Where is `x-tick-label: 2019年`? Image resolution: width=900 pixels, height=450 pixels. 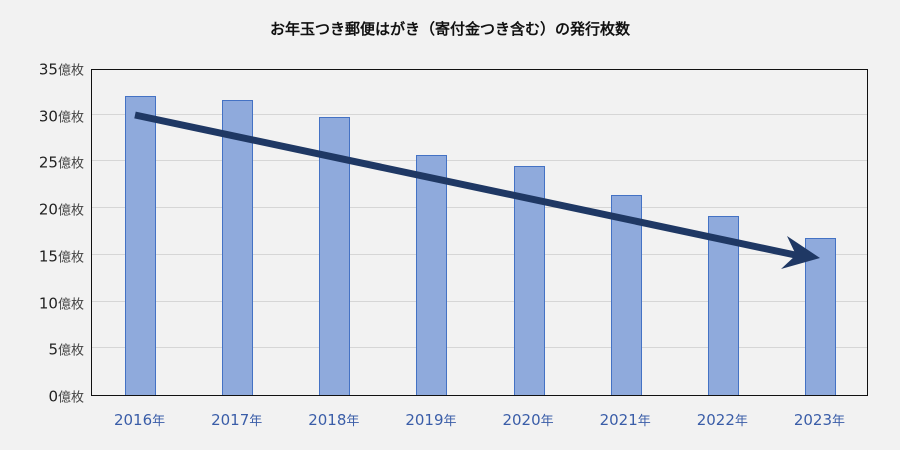
x-tick-label: 2019年 is located at coordinates (431, 420).